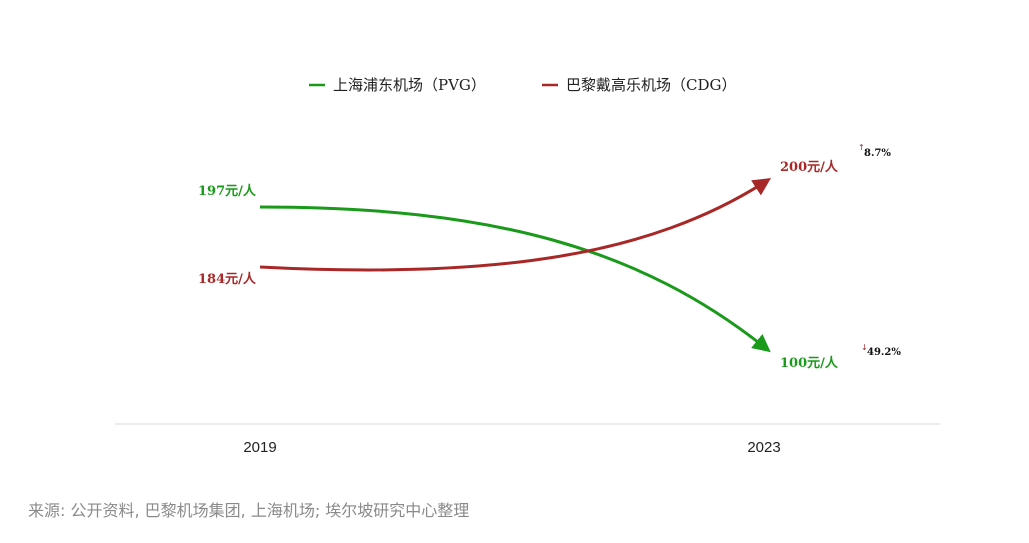  What do you see at coordinates (523, 85) in the screenshot?
I see `legend: 上海浦东机场（PVG） 巴黎戴高乐机场（CDG）` at bounding box center [523, 85].